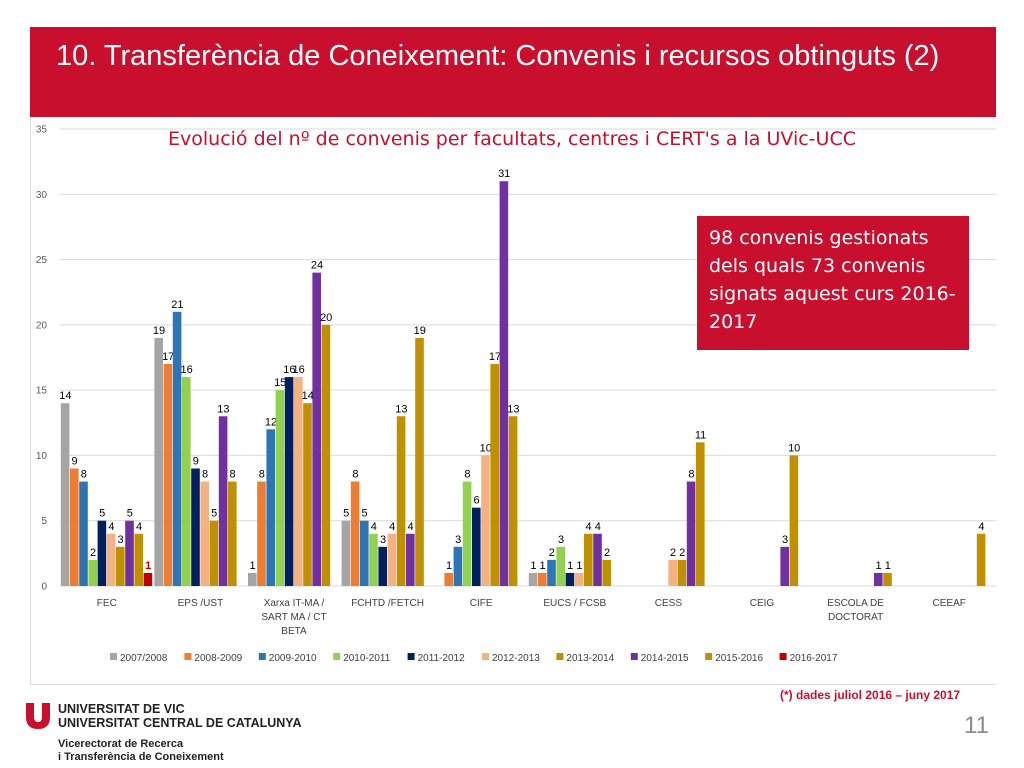 The image size is (1024, 768). What do you see at coordinates (669, 603) in the screenshot?
I see `x-tick-label: CESS` at bounding box center [669, 603].